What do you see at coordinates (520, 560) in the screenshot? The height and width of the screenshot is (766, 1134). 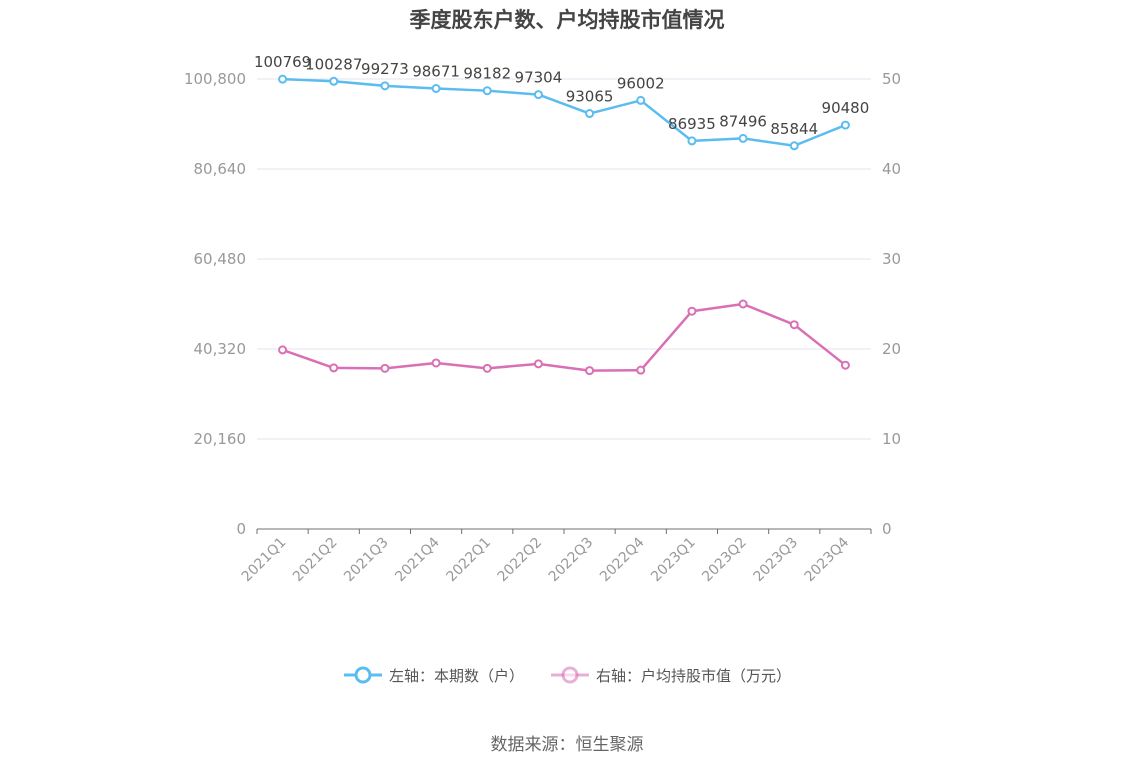 I see `x-axis-tick-label: 2022Q2` at bounding box center [520, 560].